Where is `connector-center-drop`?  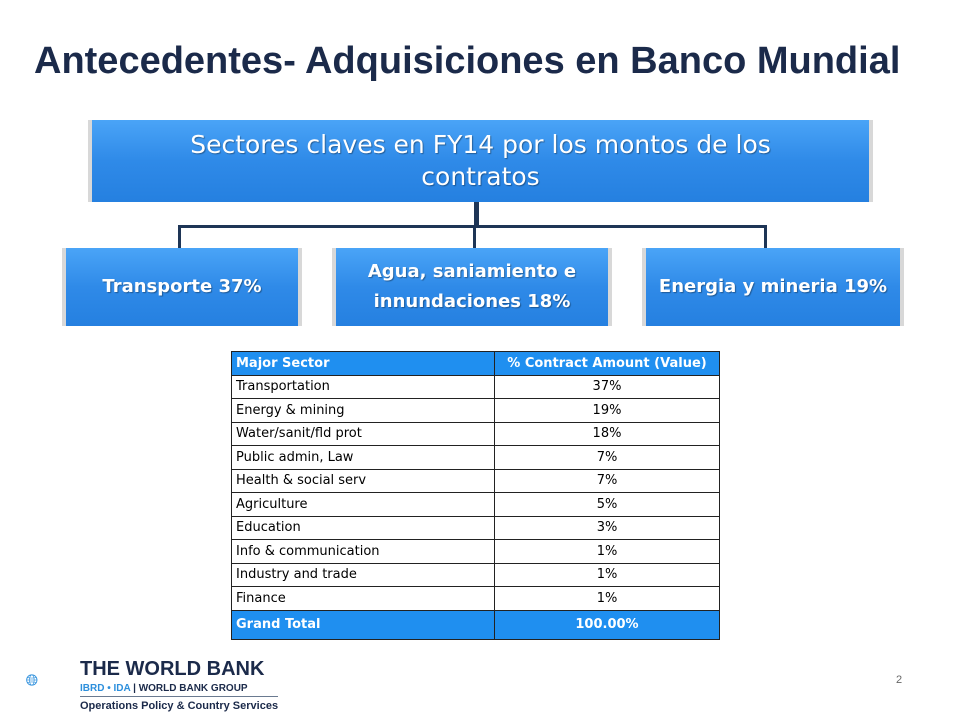
connector-center-drop is located at coordinates (474, 236).